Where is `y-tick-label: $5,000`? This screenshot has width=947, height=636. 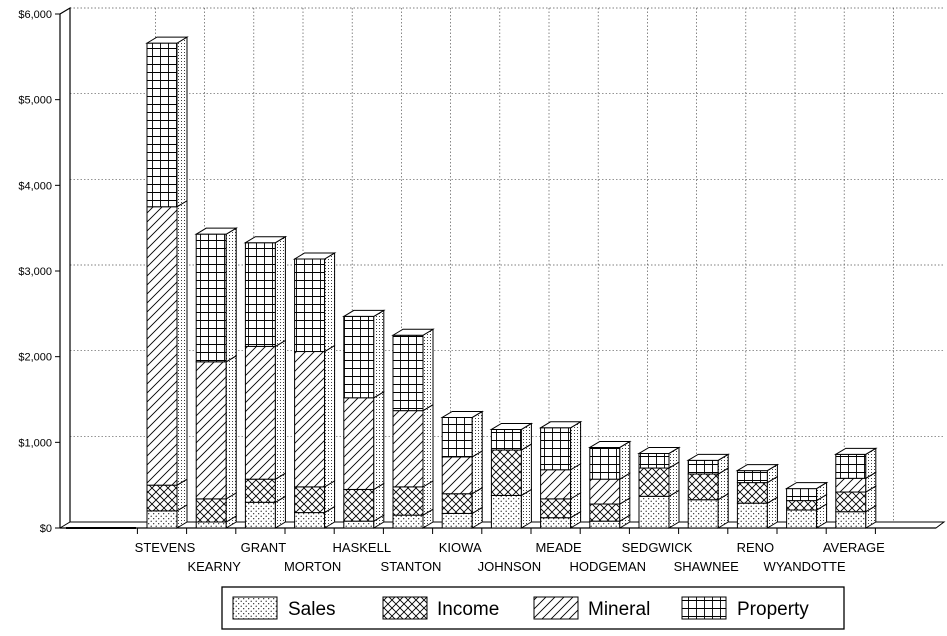
y-tick-label: $5,000 is located at coordinates (35, 101).